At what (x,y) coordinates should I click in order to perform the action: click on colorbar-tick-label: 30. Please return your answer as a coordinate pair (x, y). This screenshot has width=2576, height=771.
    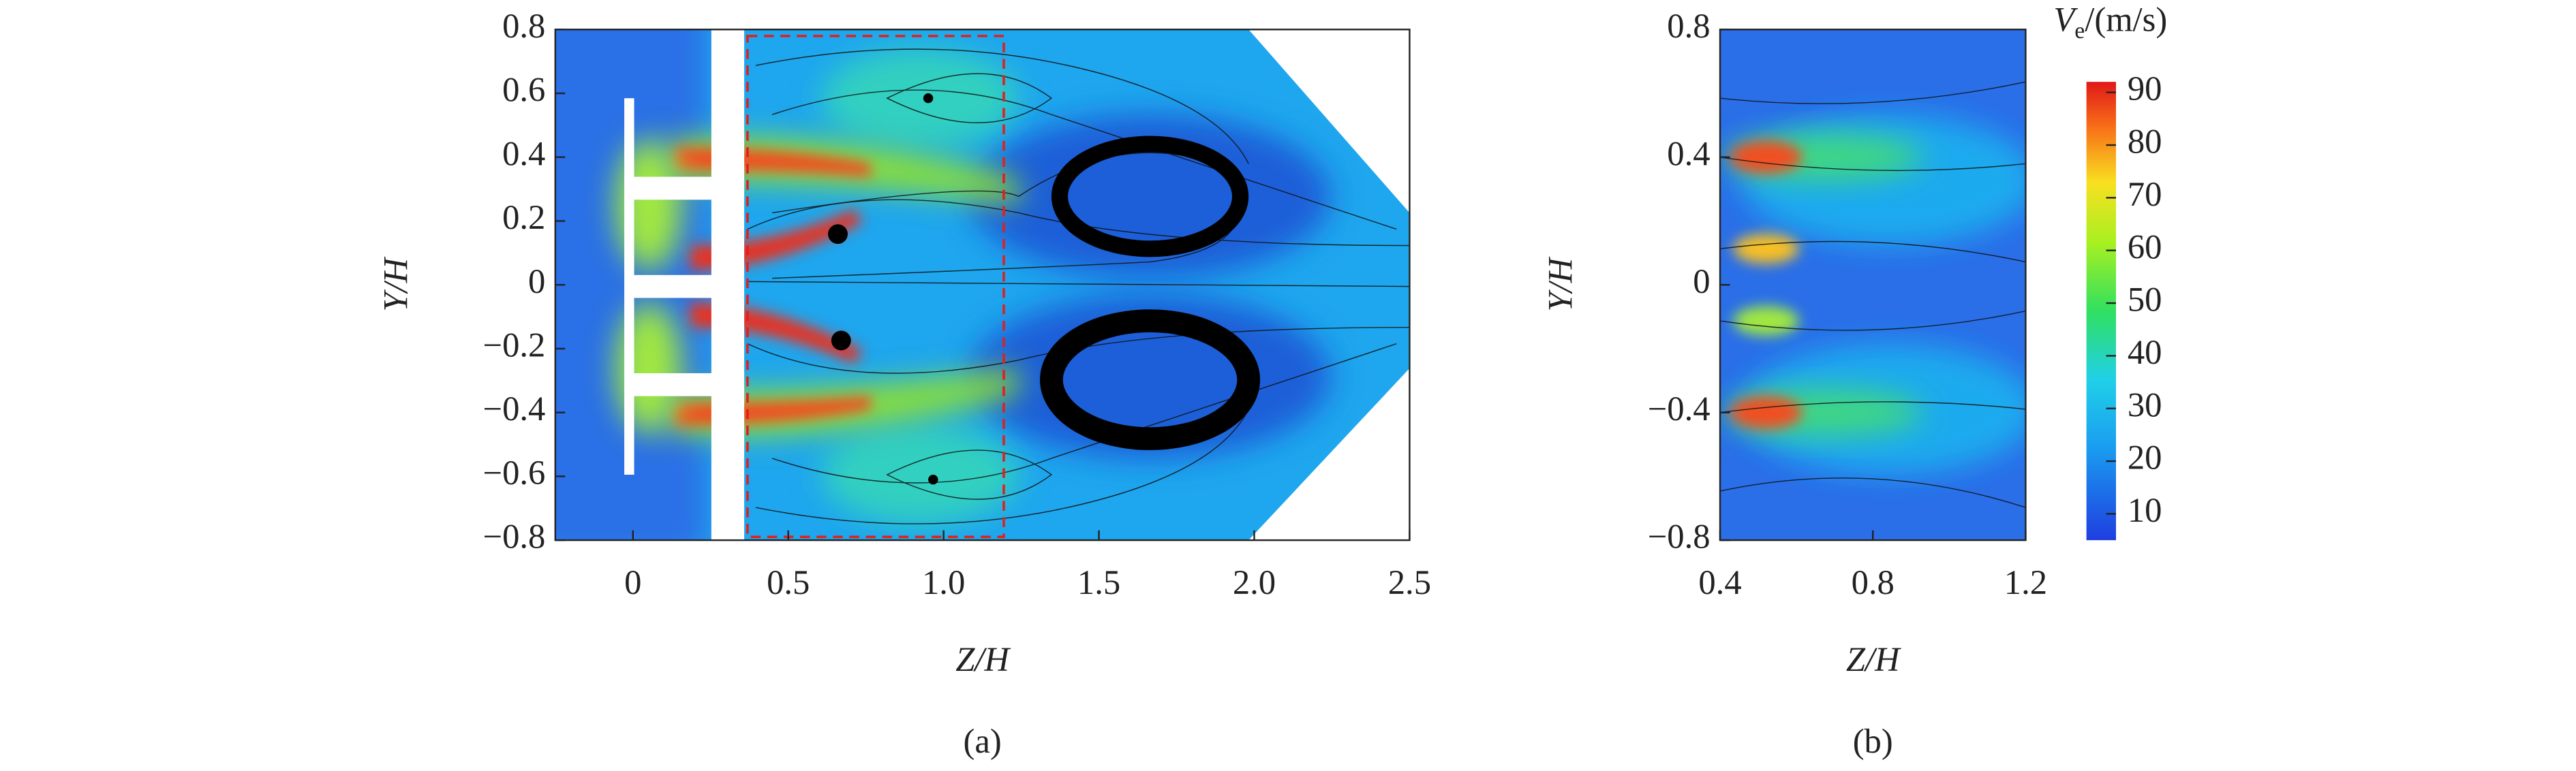
    Looking at the image, I should click on (2145, 405).